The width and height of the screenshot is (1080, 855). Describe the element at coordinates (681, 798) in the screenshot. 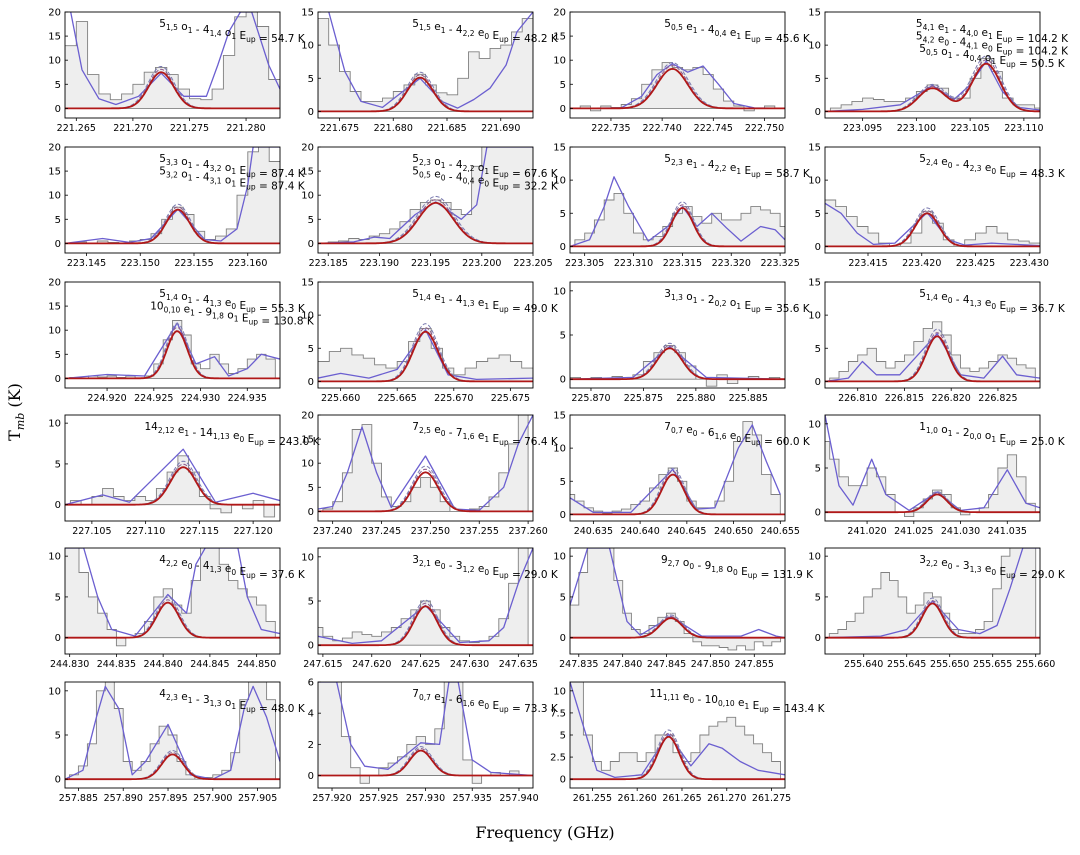

I see `x-tick-label: 261.265` at that location.